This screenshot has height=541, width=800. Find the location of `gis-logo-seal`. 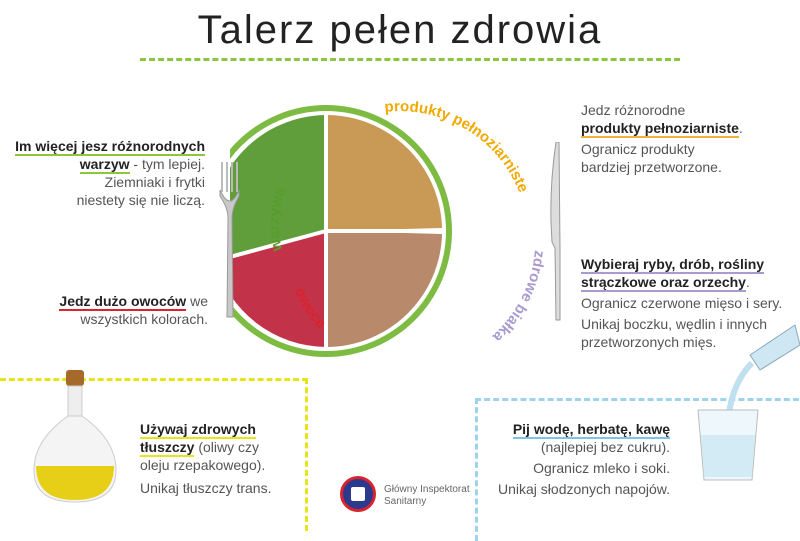

gis-logo-seal is located at coordinates (358, 494).